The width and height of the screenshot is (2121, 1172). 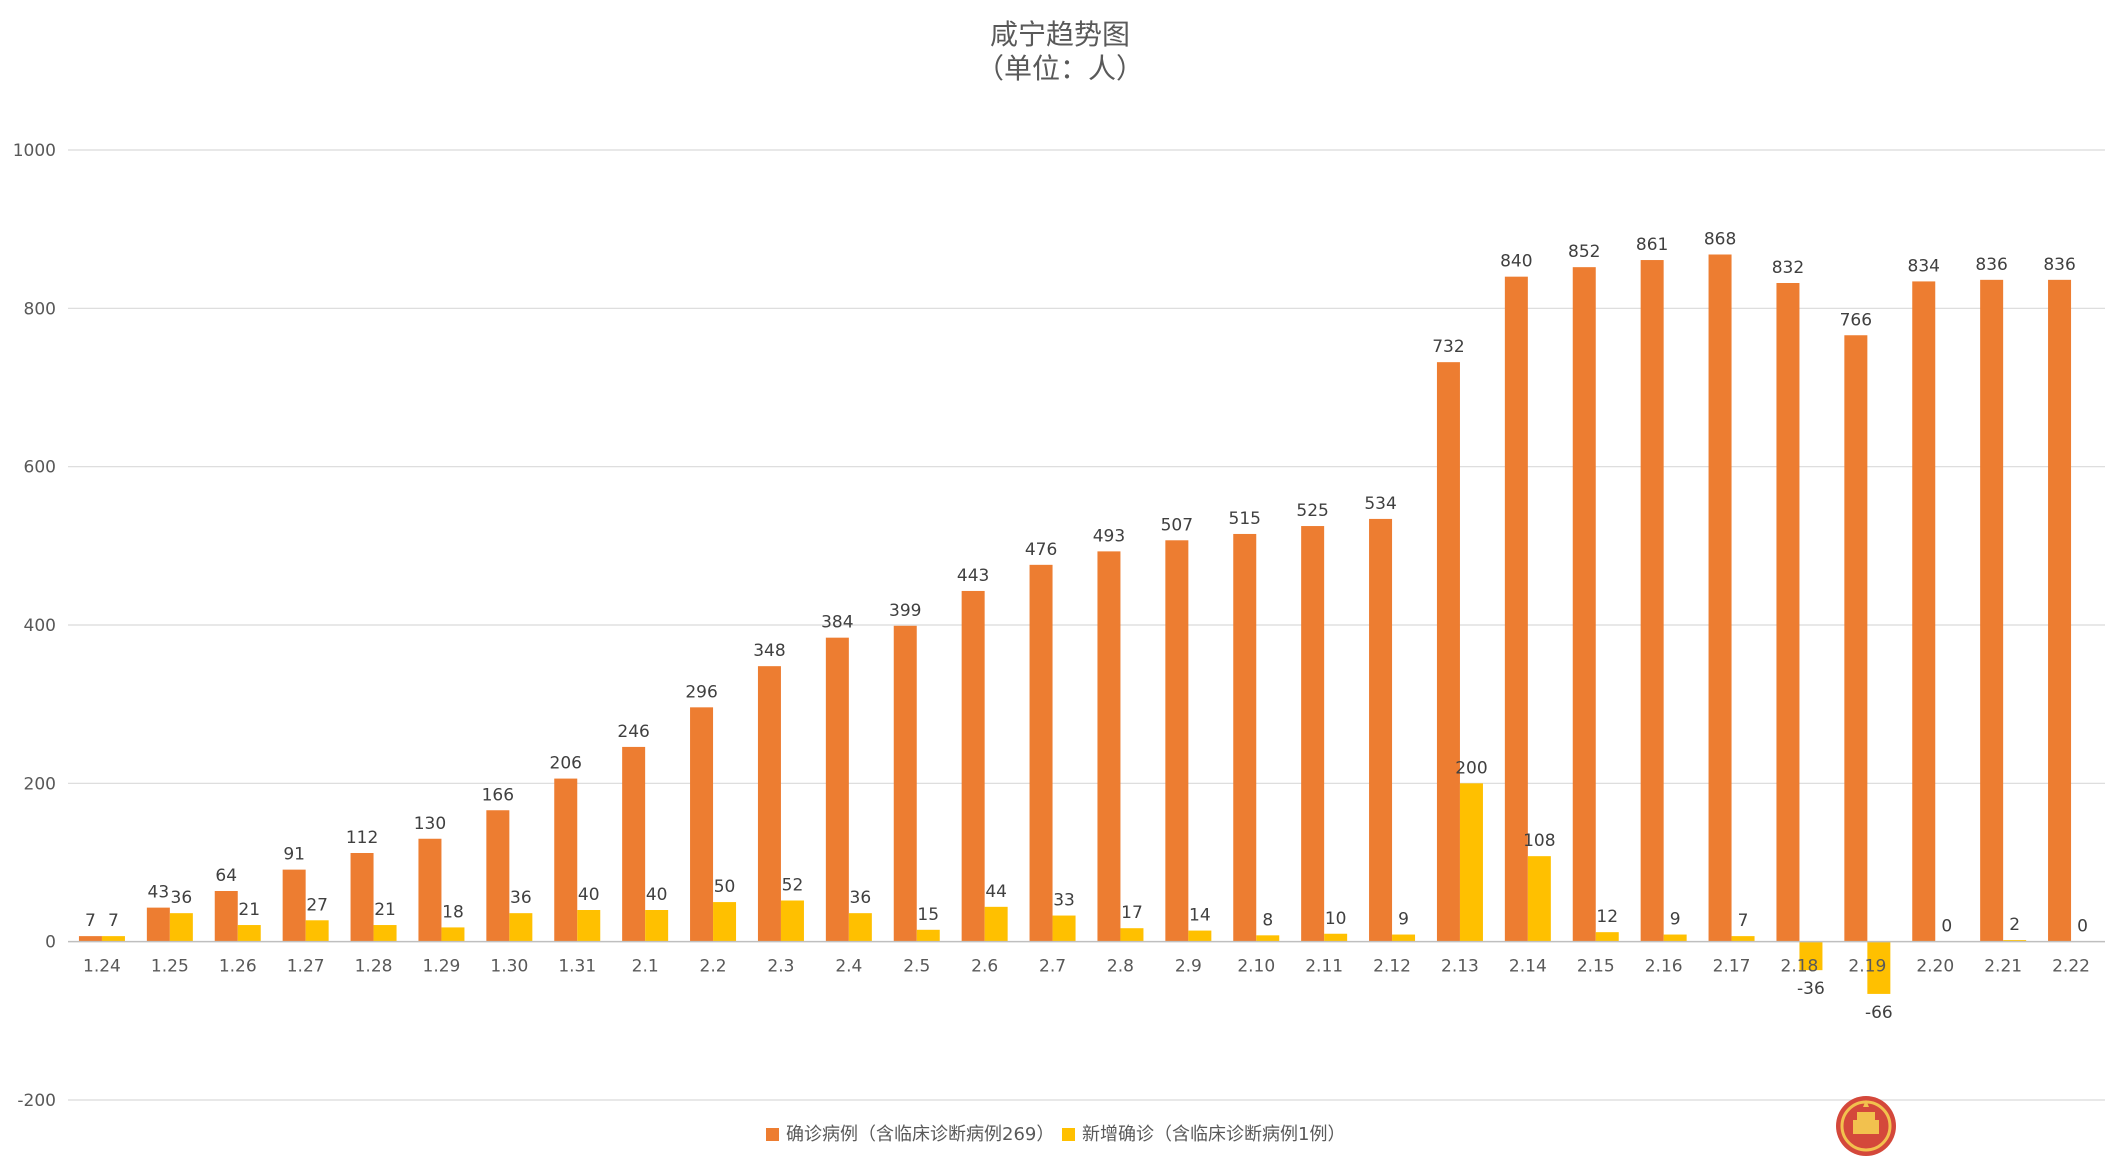 I want to click on data-label-confirmed: 130, so click(x=430, y=824).